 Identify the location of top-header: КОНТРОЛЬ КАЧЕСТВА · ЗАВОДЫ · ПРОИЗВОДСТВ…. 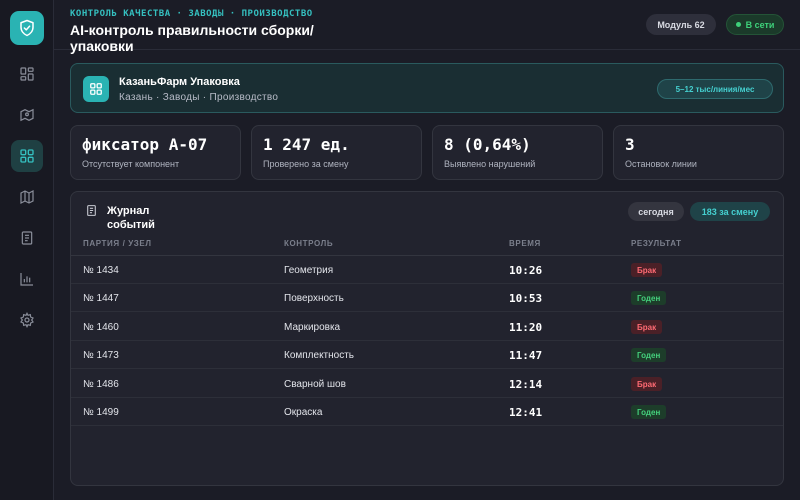
(427, 27).